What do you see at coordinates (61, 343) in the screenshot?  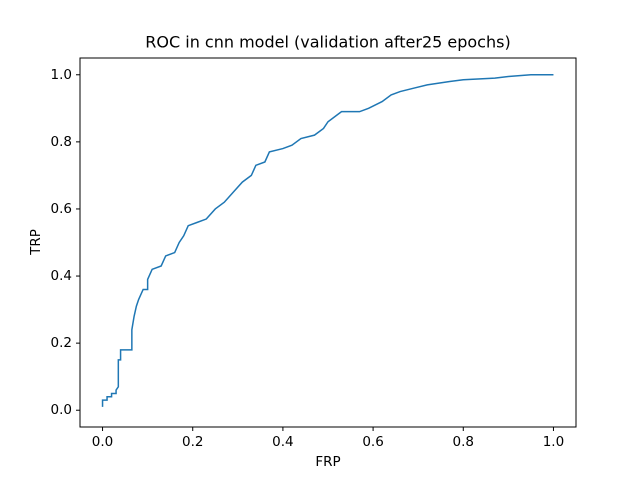 I see `y-tick-label: 0.2` at bounding box center [61, 343].